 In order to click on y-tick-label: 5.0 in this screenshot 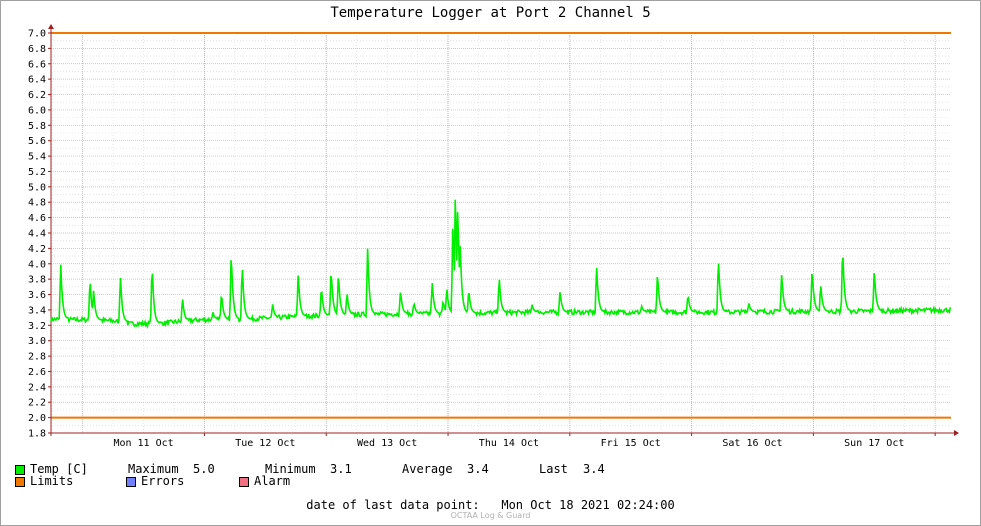, I will do `click(37, 187)`.